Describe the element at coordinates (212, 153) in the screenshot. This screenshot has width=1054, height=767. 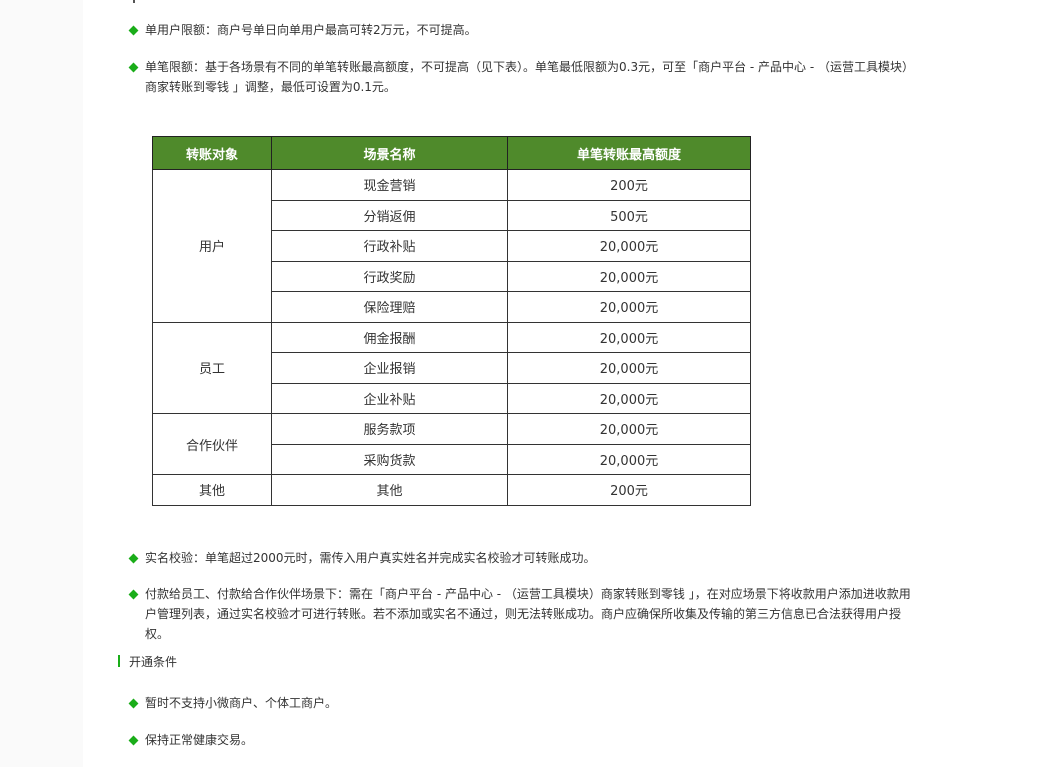
I see `table-header: 转账对象` at that location.